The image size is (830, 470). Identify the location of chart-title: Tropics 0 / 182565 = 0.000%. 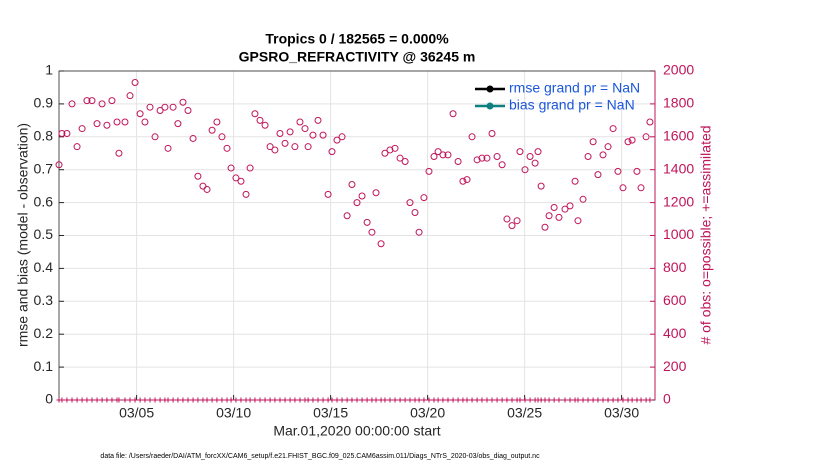
(357, 39).